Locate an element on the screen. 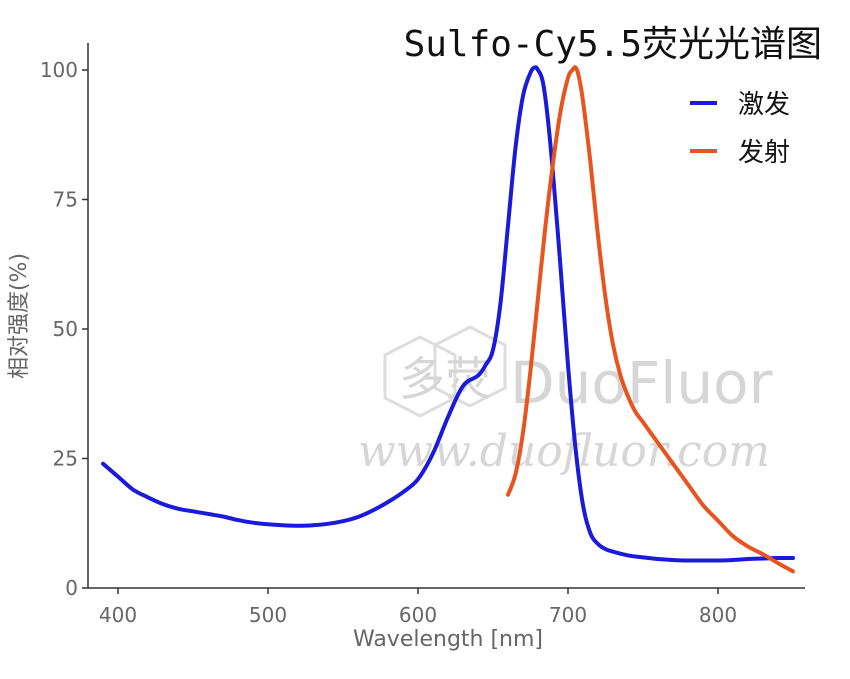 Image resolution: width=850 pixels, height=679 pixels. y-tick-label: 50 is located at coordinates (65, 329).